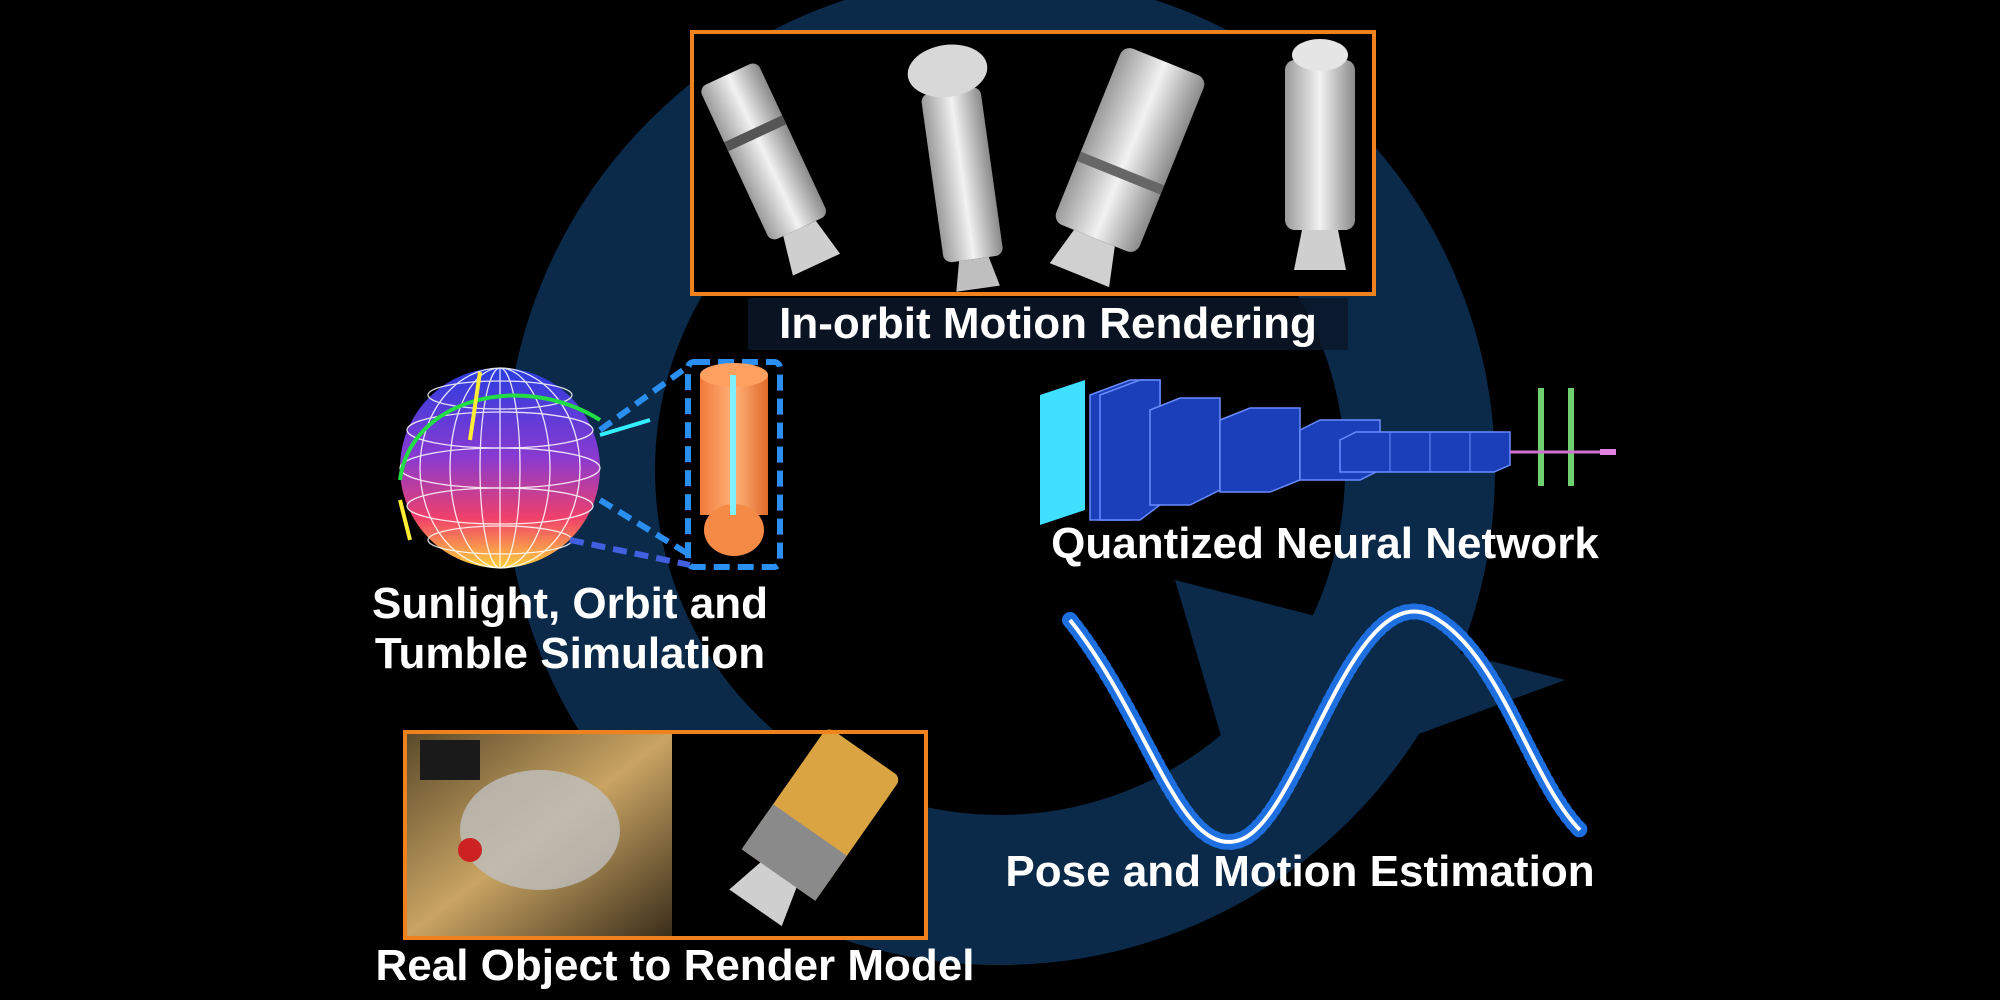 This screenshot has height=1000, width=2000. I want to click on projection-lines, so click(630, 465).